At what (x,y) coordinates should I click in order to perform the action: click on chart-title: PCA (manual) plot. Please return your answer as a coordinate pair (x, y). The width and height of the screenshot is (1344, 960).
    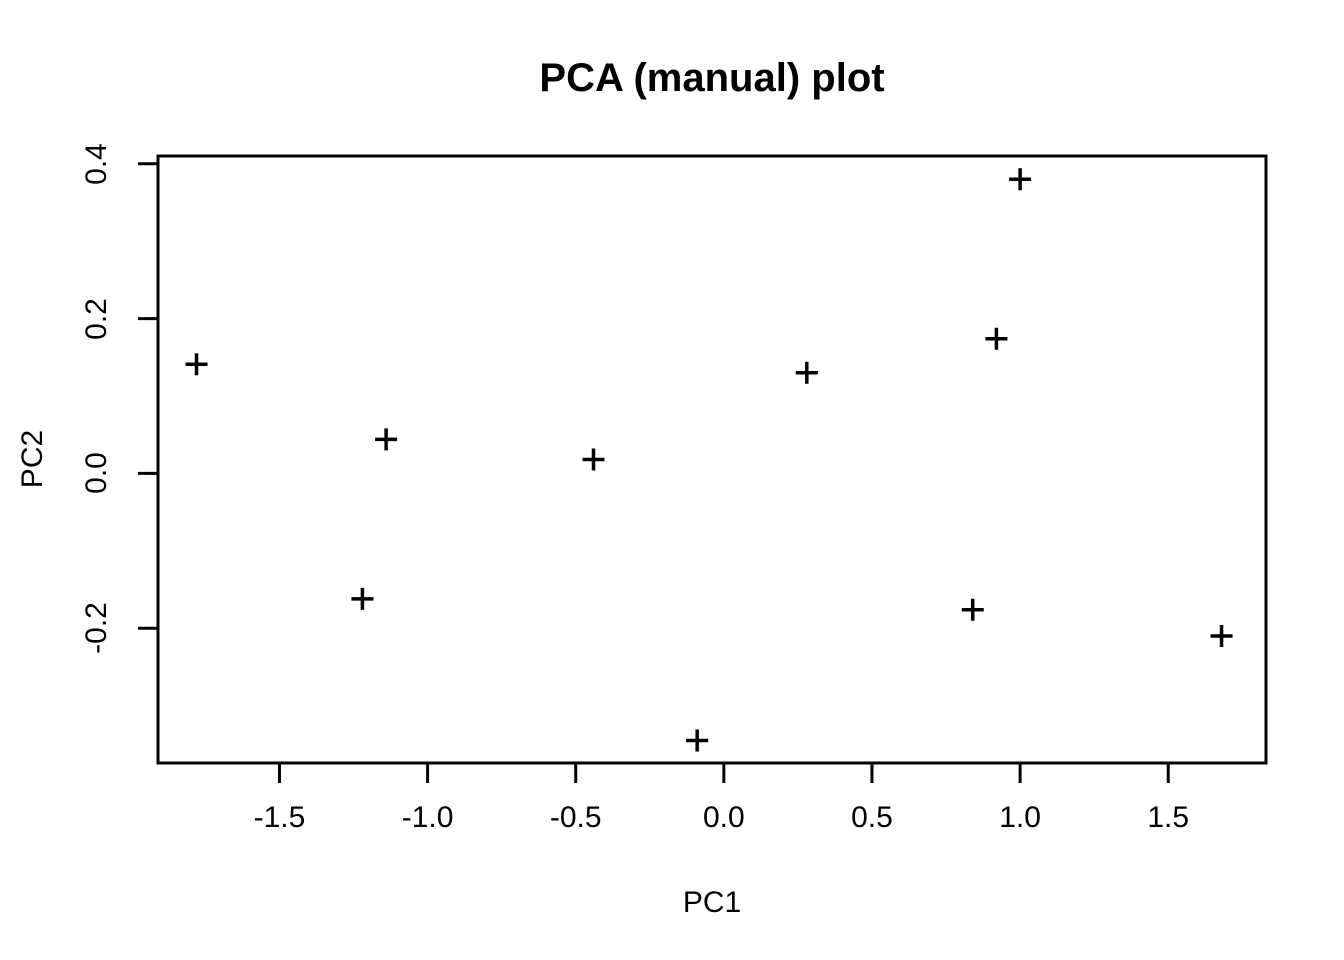
    Looking at the image, I should click on (712, 78).